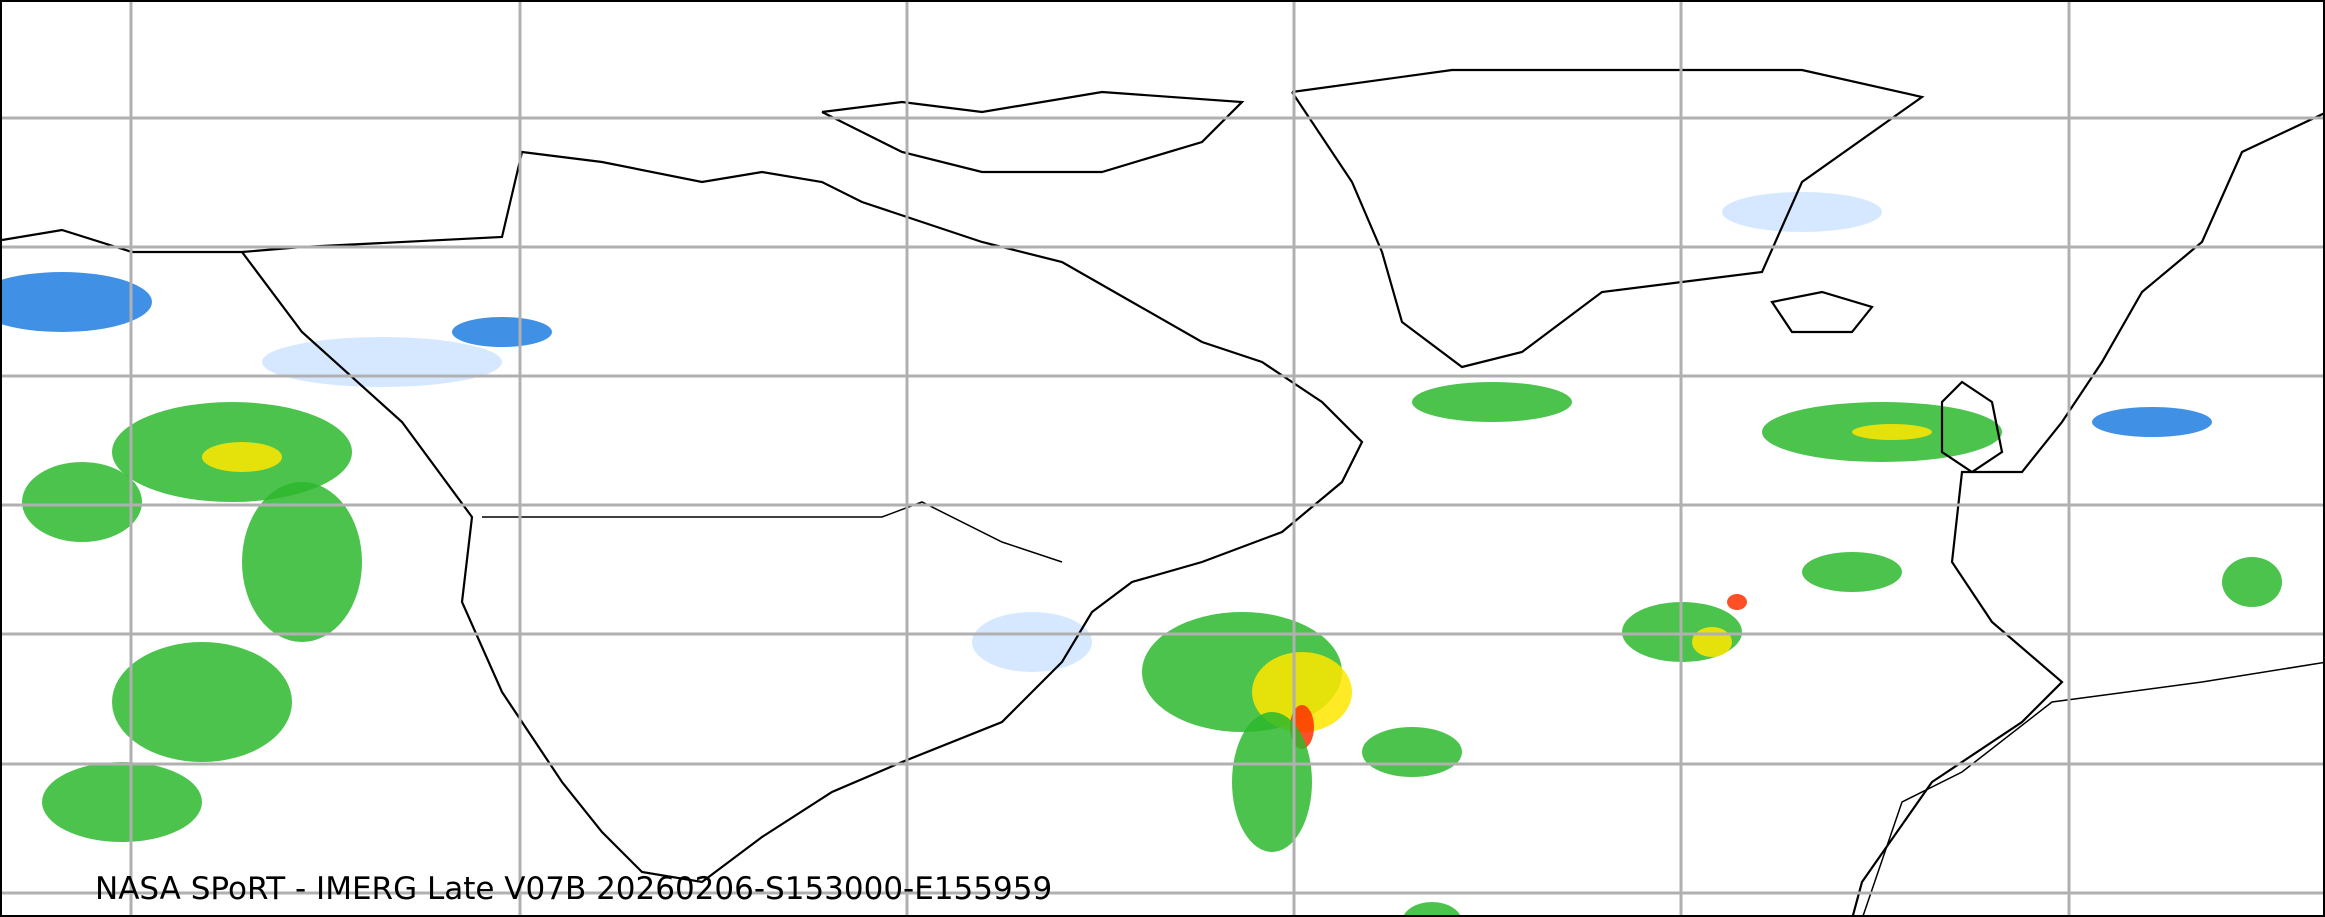 Image resolution: width=2325 pixels, height=917 pixels. What do you see at coordinates (1822, 312) in the screenshot?
I see `iceland-outline` at bounding box center [1822, 312].